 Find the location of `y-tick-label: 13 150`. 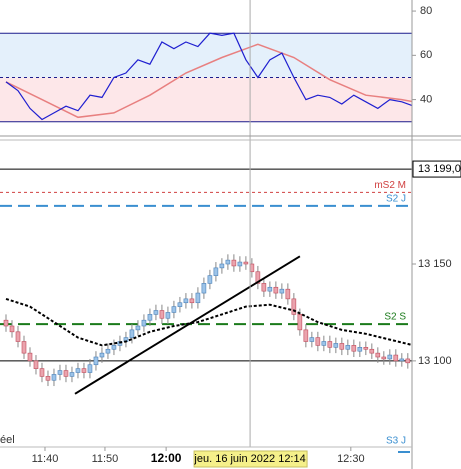

y-tick-label: 13 150 is located at coordinates (435, 264).